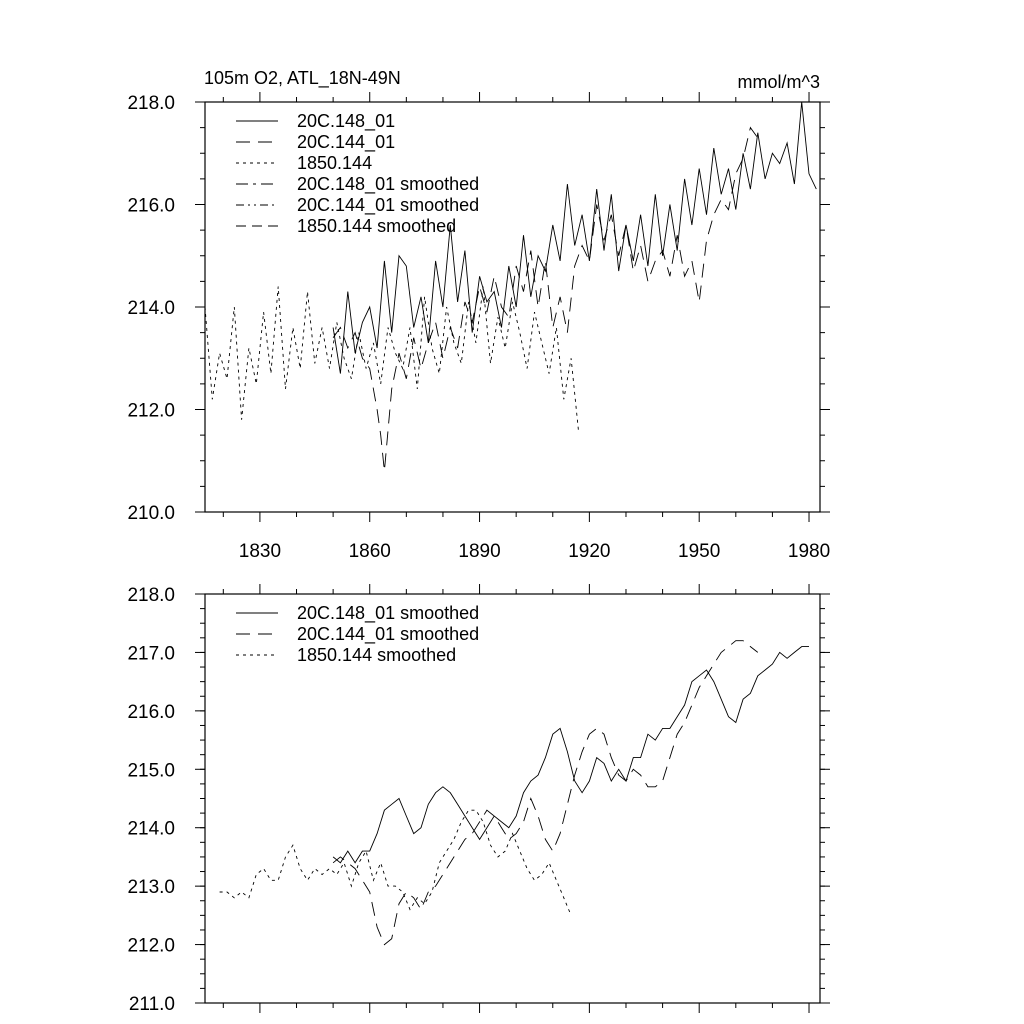 Image resolution: width=1024 pixels, height=1024 pixels. I want to click on x-tick-label: 1950, so click(699, 551).